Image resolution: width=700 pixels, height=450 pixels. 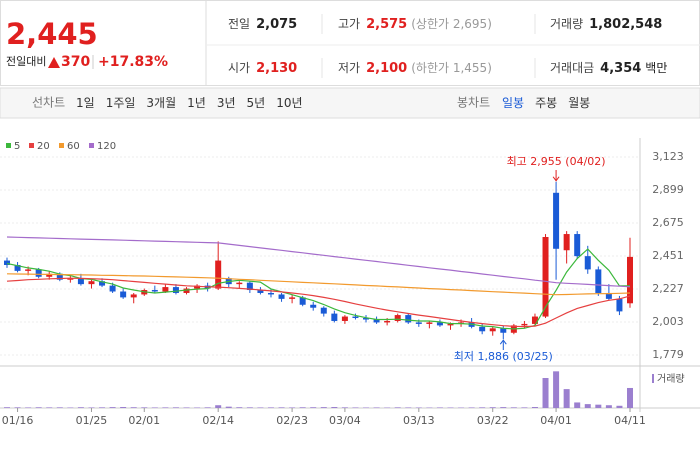 What do you see at coordinates (668, 354) in the screenshot?
I see `y-tick-label: 1,779` at bounding box center [668, 354].